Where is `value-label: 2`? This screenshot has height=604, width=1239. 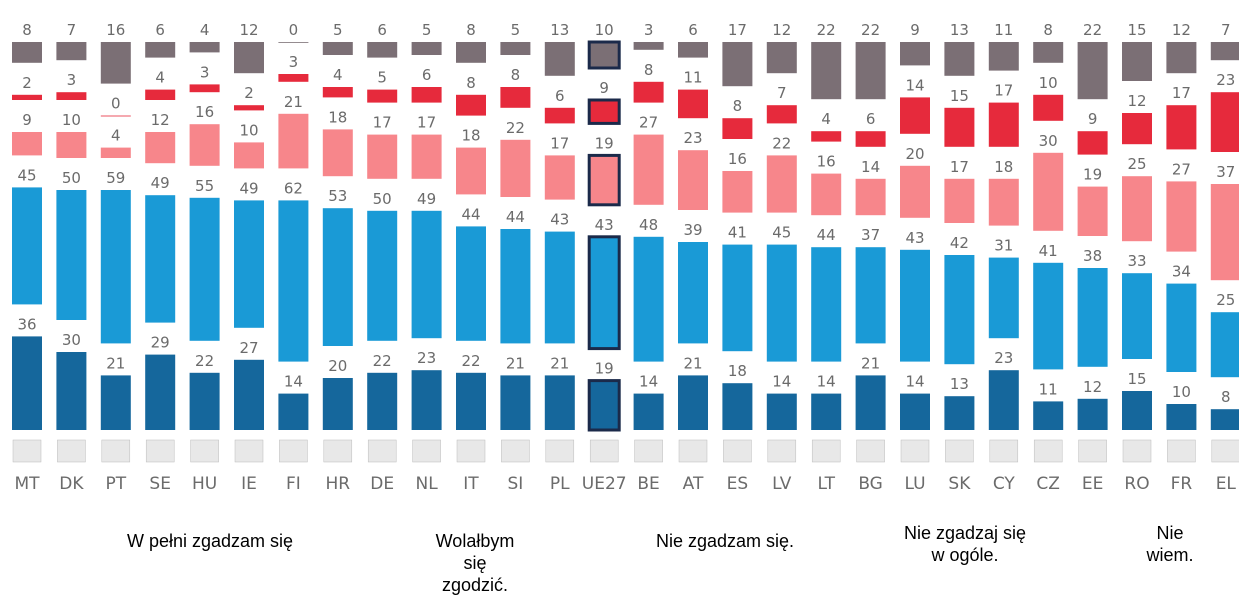
value-label: 2 is located at coordinates (249, 93).